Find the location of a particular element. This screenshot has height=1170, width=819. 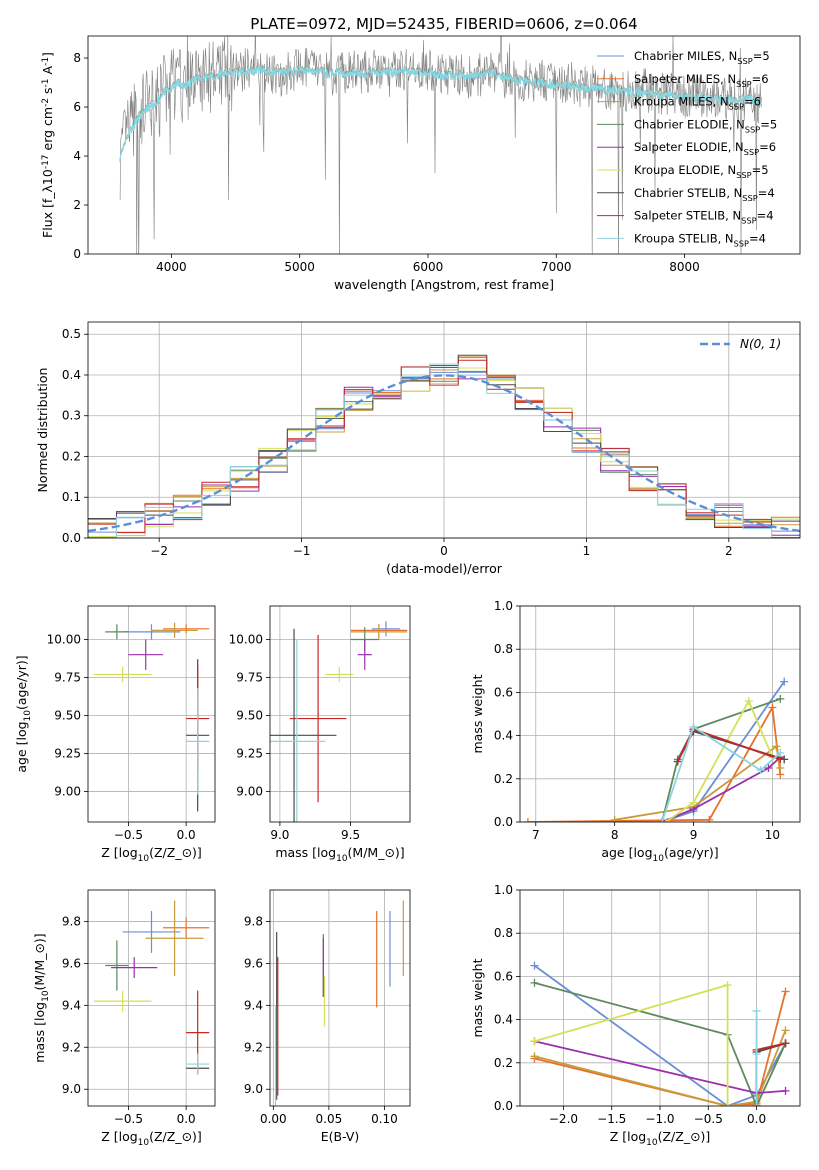

y-axis-label: Normed distribution is located at coordinates (42, 430).